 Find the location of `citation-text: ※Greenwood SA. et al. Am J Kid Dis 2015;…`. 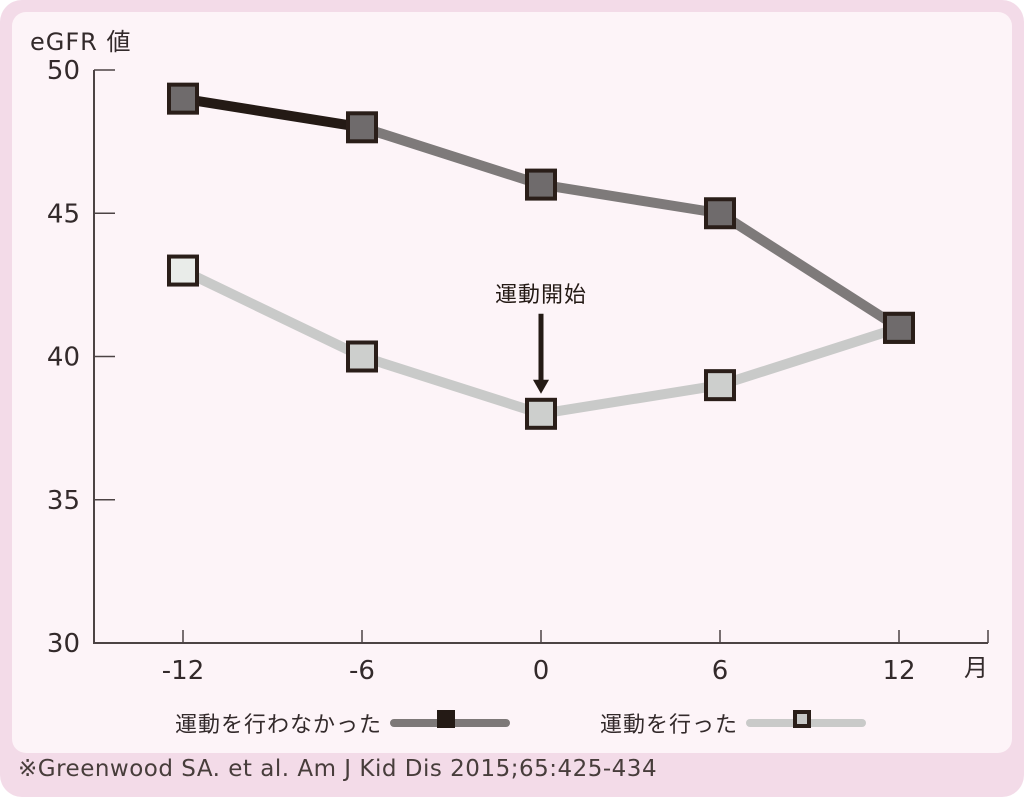

citation-text: ※Greenwood SA. et al. Am J Kid Dis 2015;… is located at coordinates (338, 769).